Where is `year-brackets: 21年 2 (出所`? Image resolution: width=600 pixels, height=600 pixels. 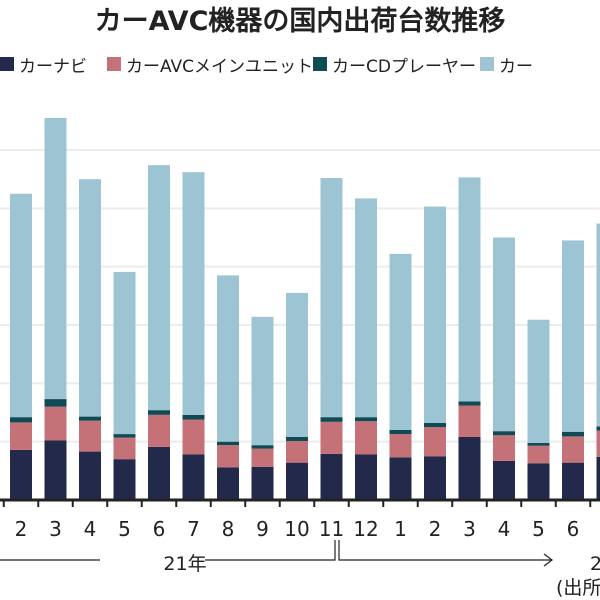 year-brackets: 21年 2 (出所 is located at coordinates (300, 569).